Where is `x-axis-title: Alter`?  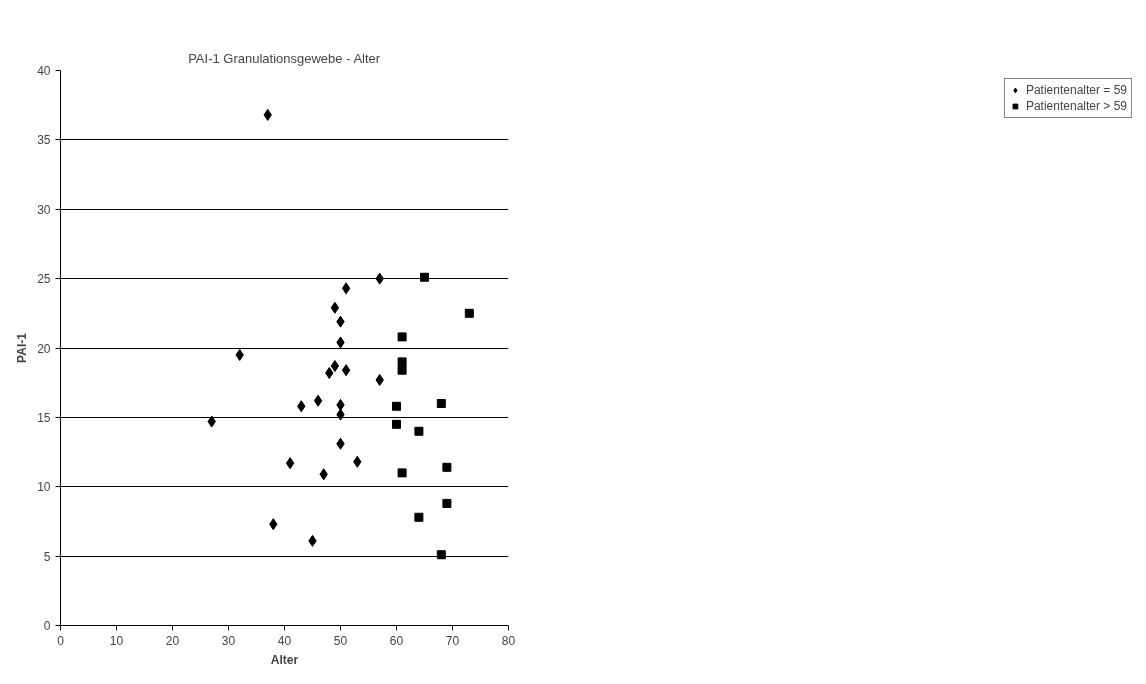
x-axis-title: Alter is located at coordinates (284, 659).